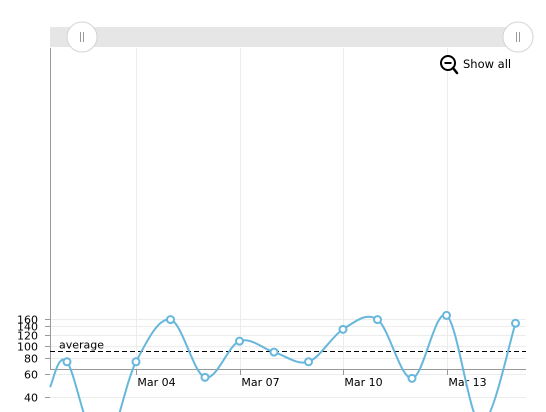  What do you see at coordinates (27, 320) in the screenshot?
I see `y-tick-label: 160` at bounding box center [27, 320].